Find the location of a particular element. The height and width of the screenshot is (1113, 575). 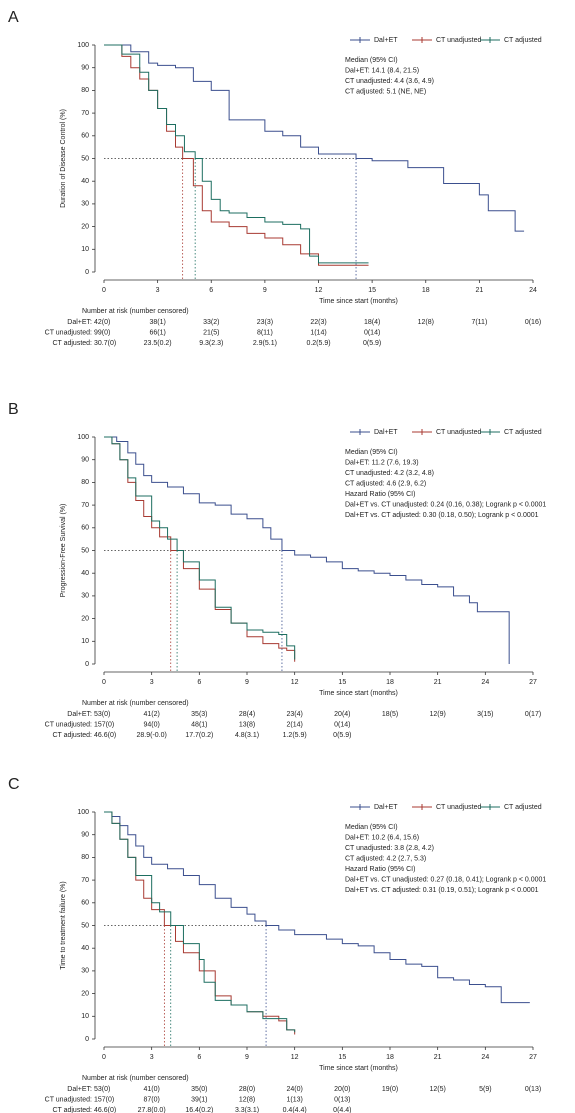

y-axis-title: Progression-Free Survival (%) is located at coordinates (63, 551).